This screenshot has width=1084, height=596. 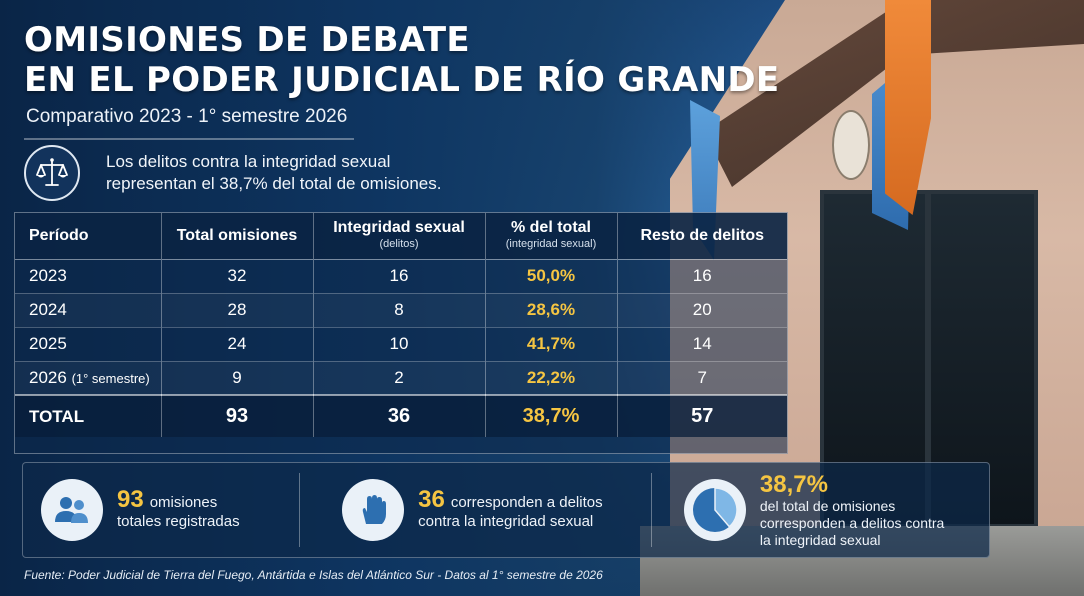 What do you see at coordinates (237, 378) in the screenshot?
I see `cell-total: 9` at bounding box center [237, 378].